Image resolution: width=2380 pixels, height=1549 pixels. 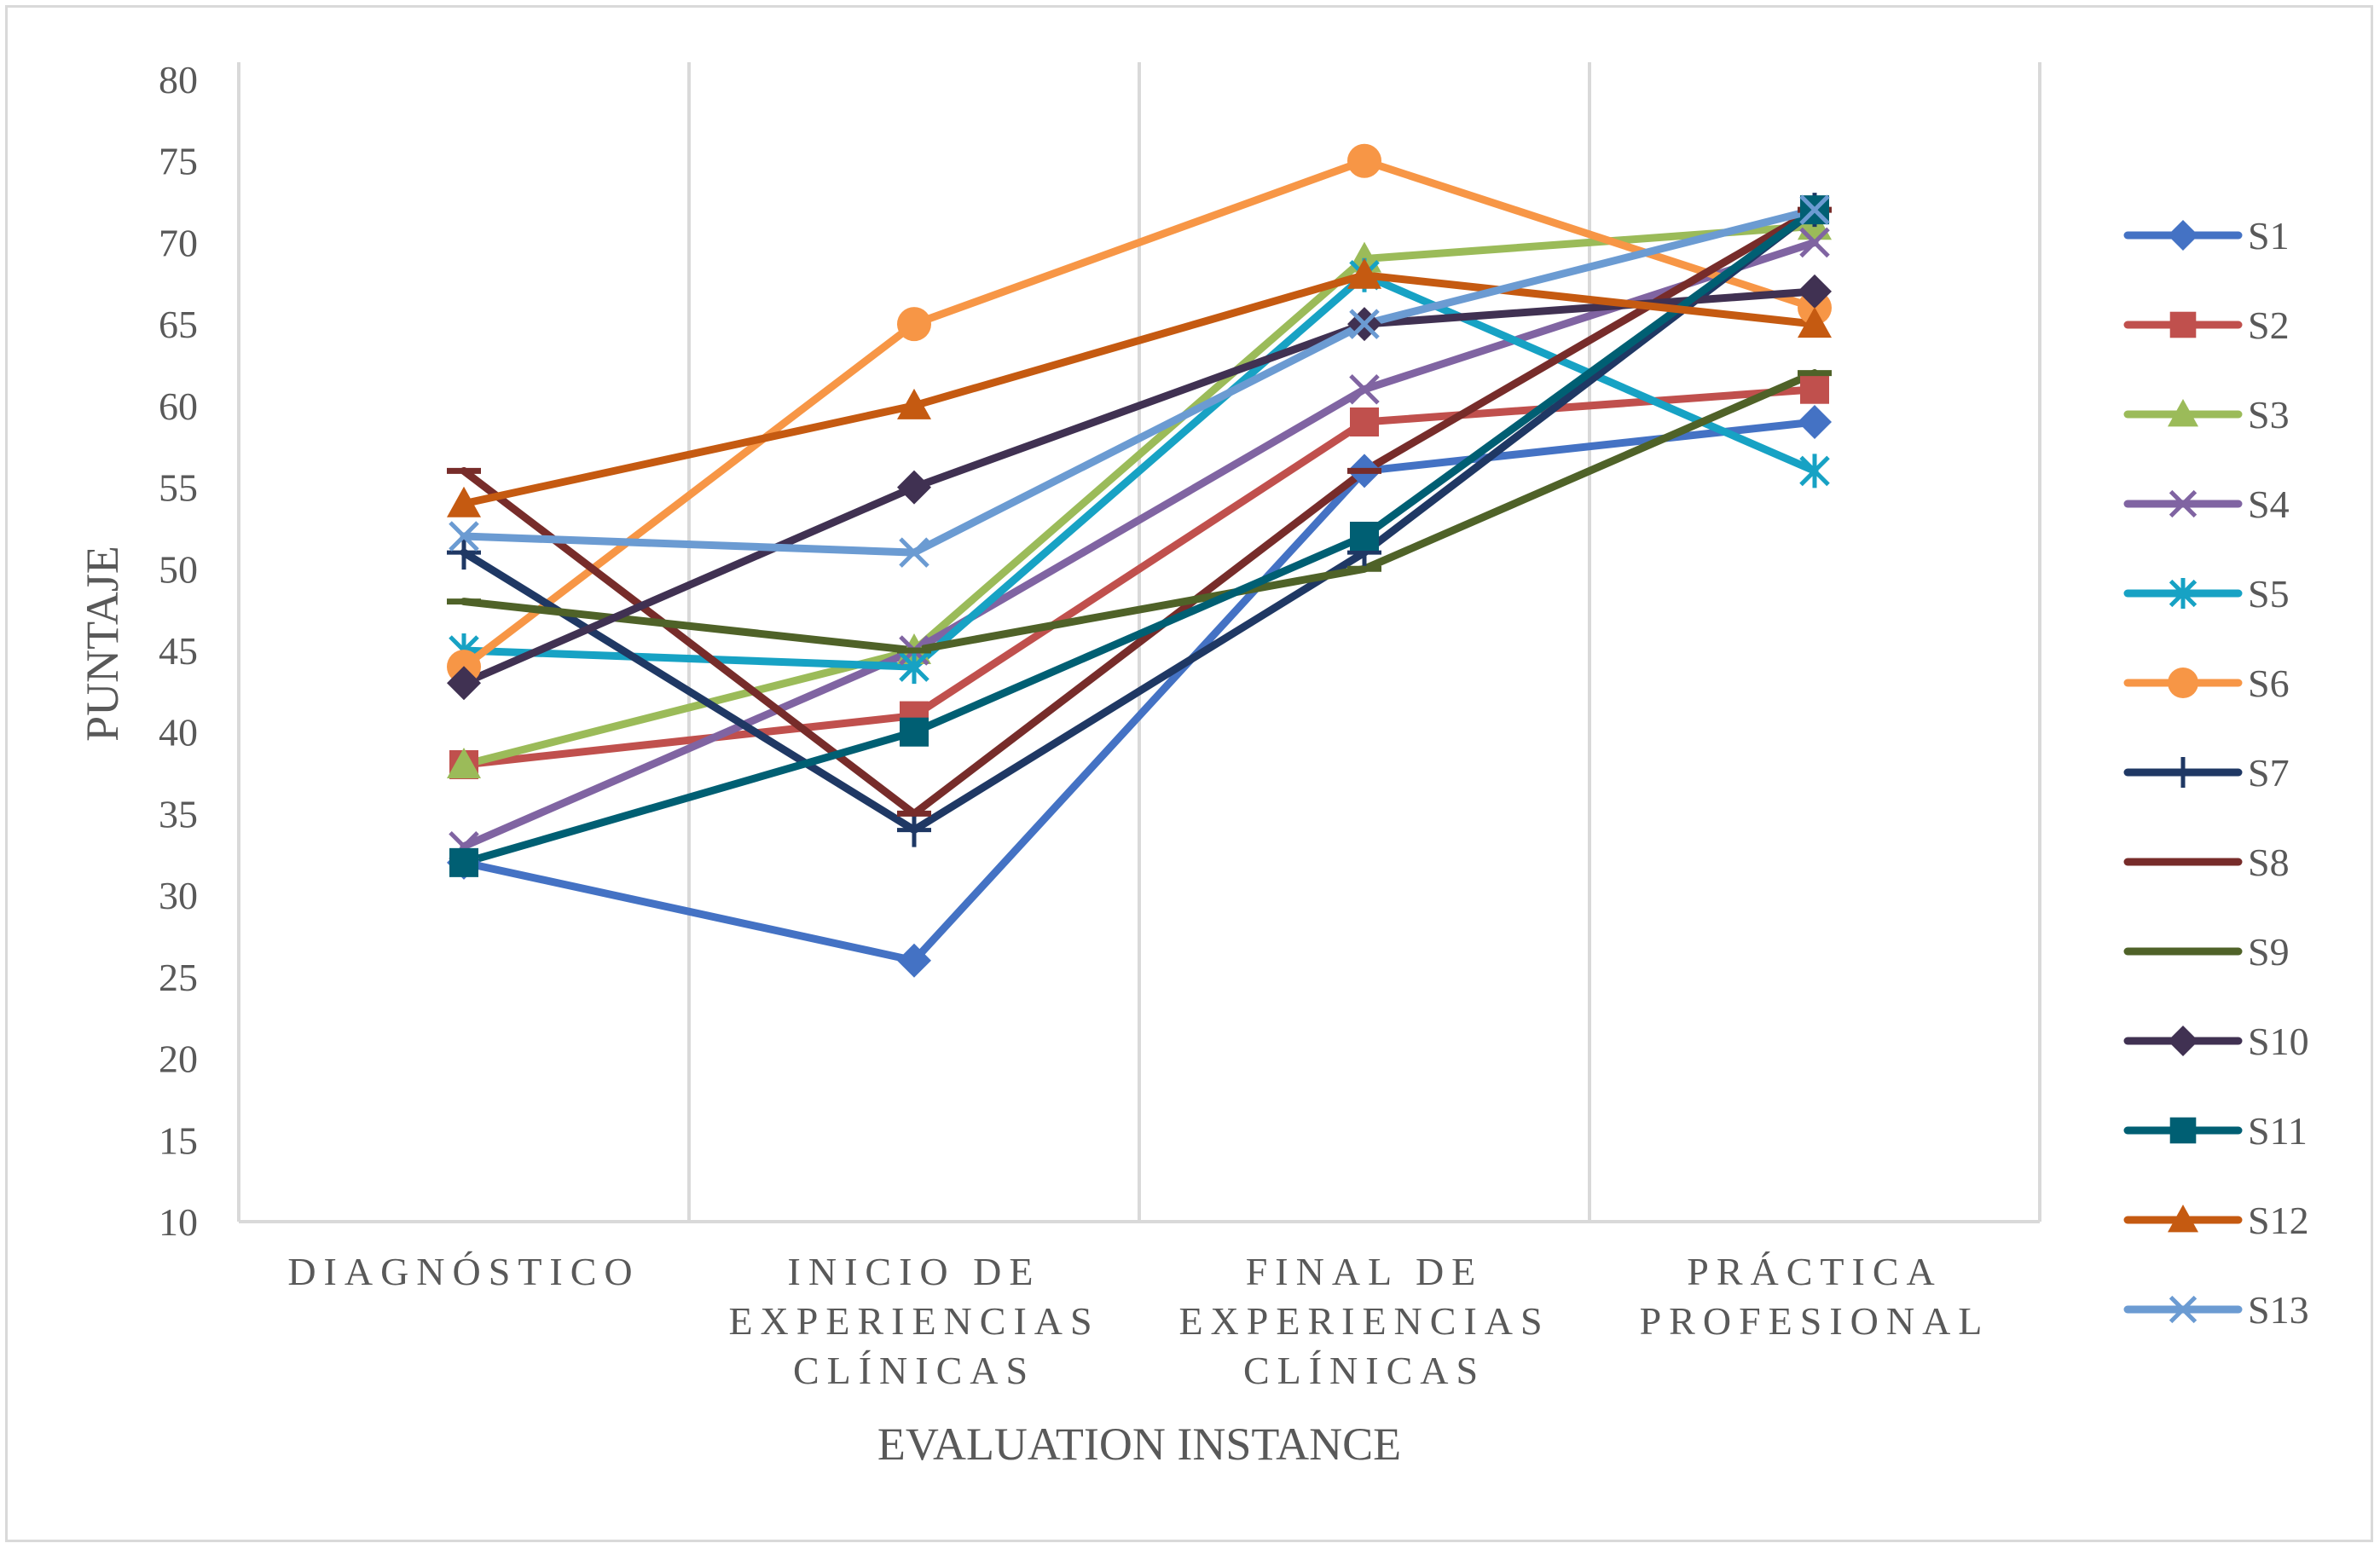 I want to click on legend-label: S2, so click(x=2269, y=325).